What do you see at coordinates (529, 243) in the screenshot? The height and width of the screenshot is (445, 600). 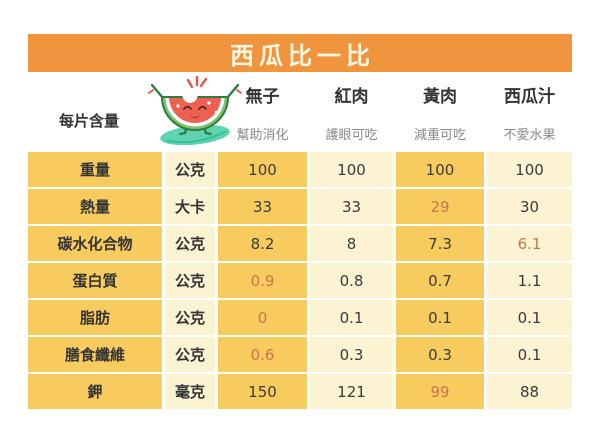 I see `value-cell: 6.1` at bounding box center [529, 243].